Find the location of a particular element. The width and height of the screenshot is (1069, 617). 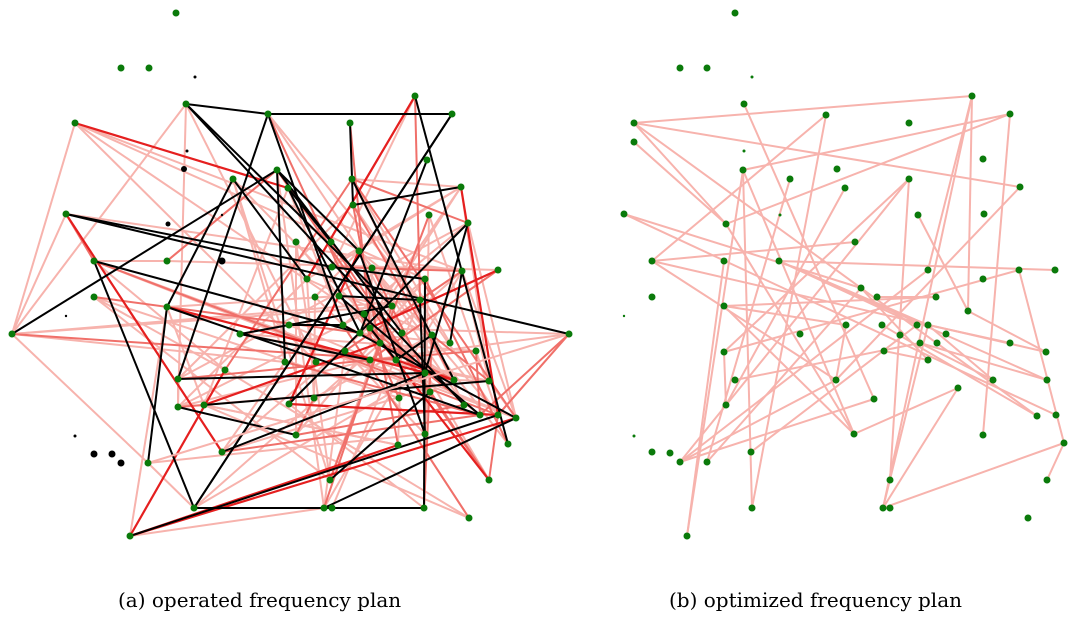

caption-b: (b) optimized frequency plan is located at coordinates (815, 600).